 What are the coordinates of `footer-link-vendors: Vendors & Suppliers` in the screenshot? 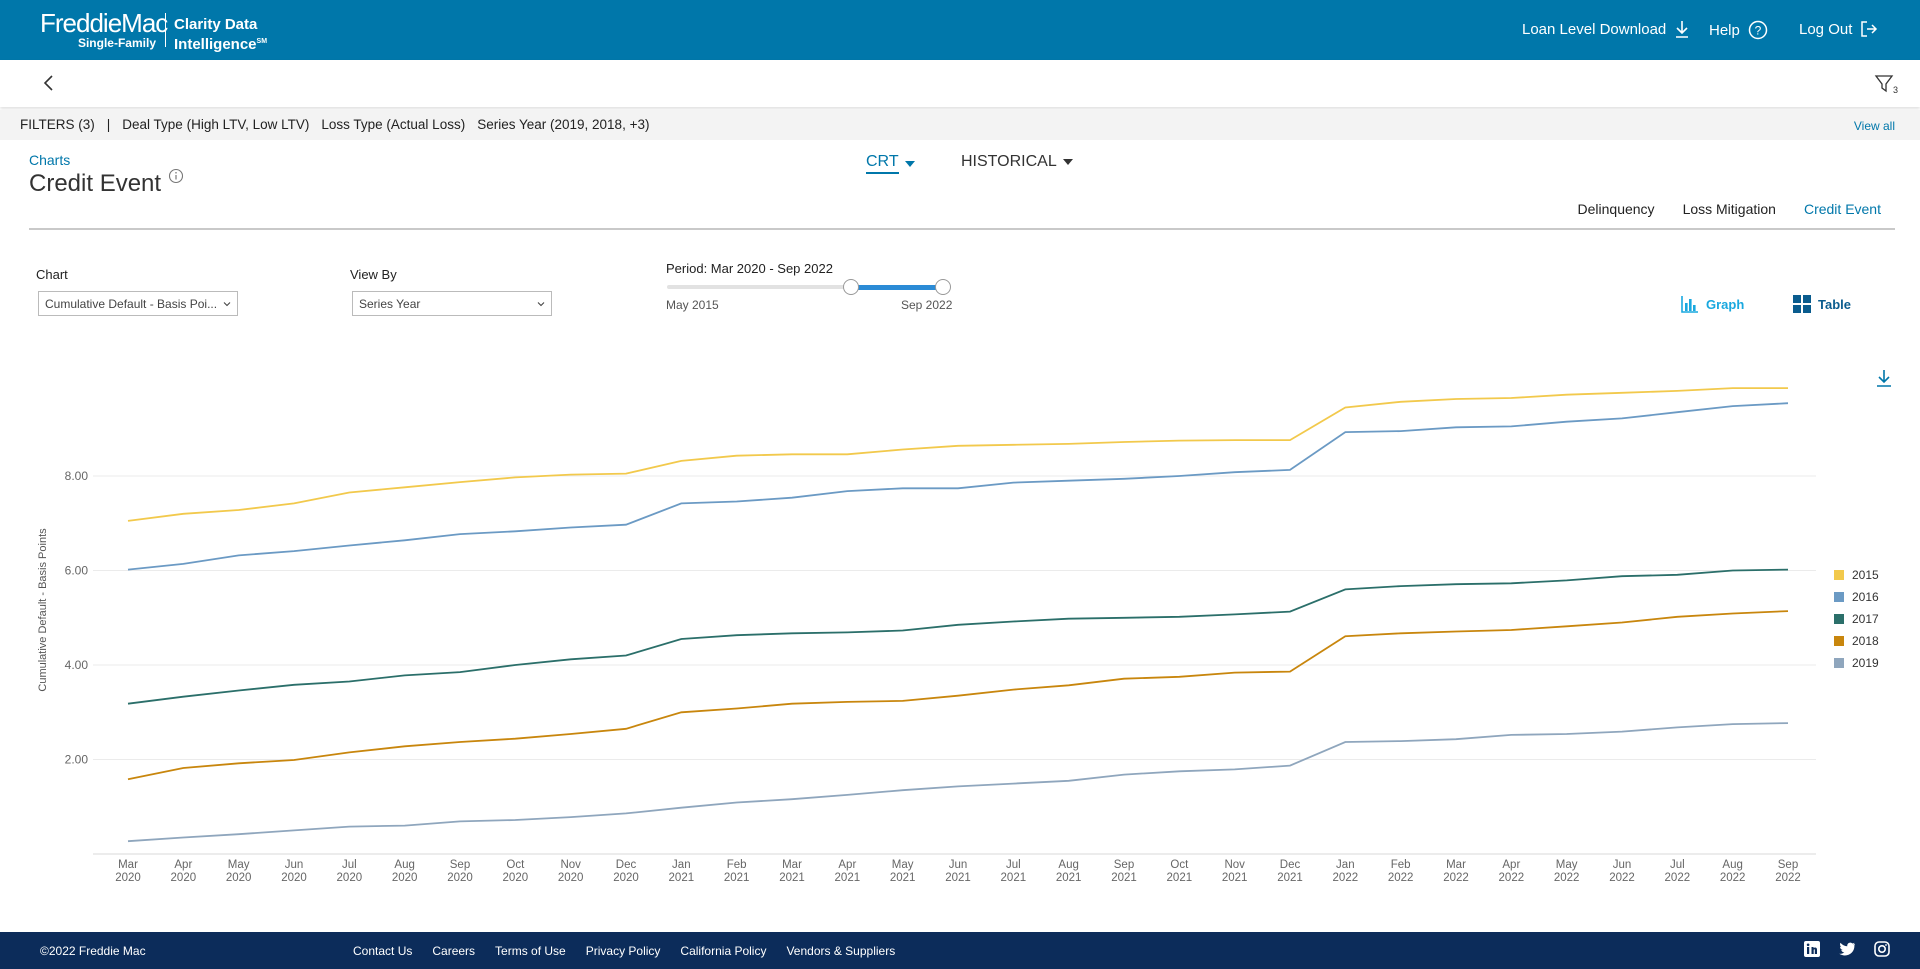 It's located at (841, 951).